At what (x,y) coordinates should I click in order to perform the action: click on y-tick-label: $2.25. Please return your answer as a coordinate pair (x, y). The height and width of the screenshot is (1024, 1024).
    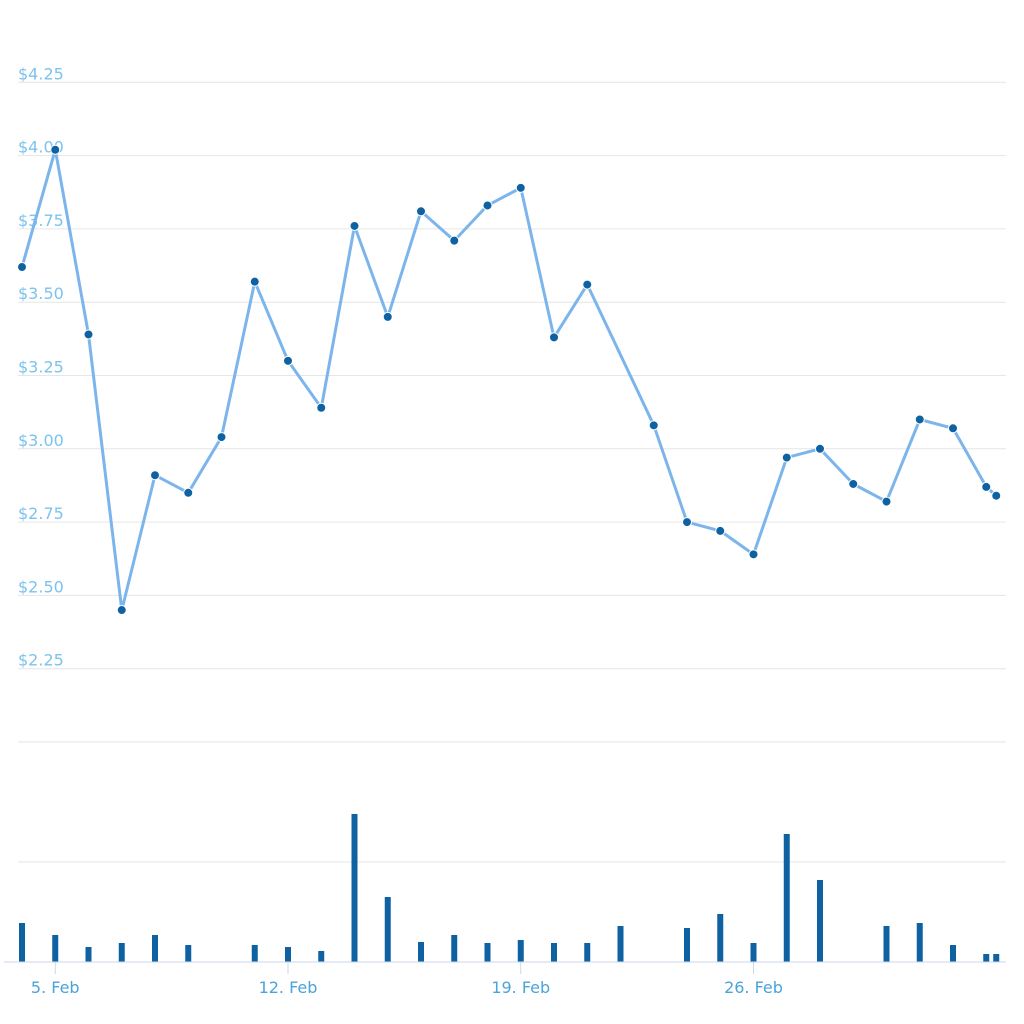
    Looking at the image, I should click on (41, 660).